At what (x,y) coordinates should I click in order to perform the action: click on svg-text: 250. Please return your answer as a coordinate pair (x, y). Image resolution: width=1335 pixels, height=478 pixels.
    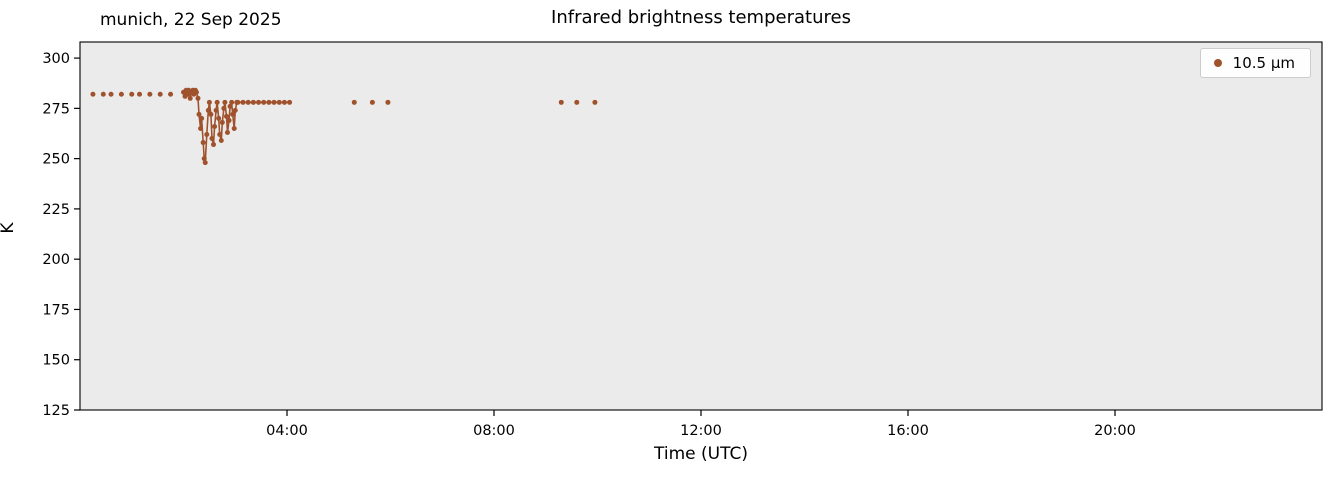
    Looking at the image, I should click on (56, 160).